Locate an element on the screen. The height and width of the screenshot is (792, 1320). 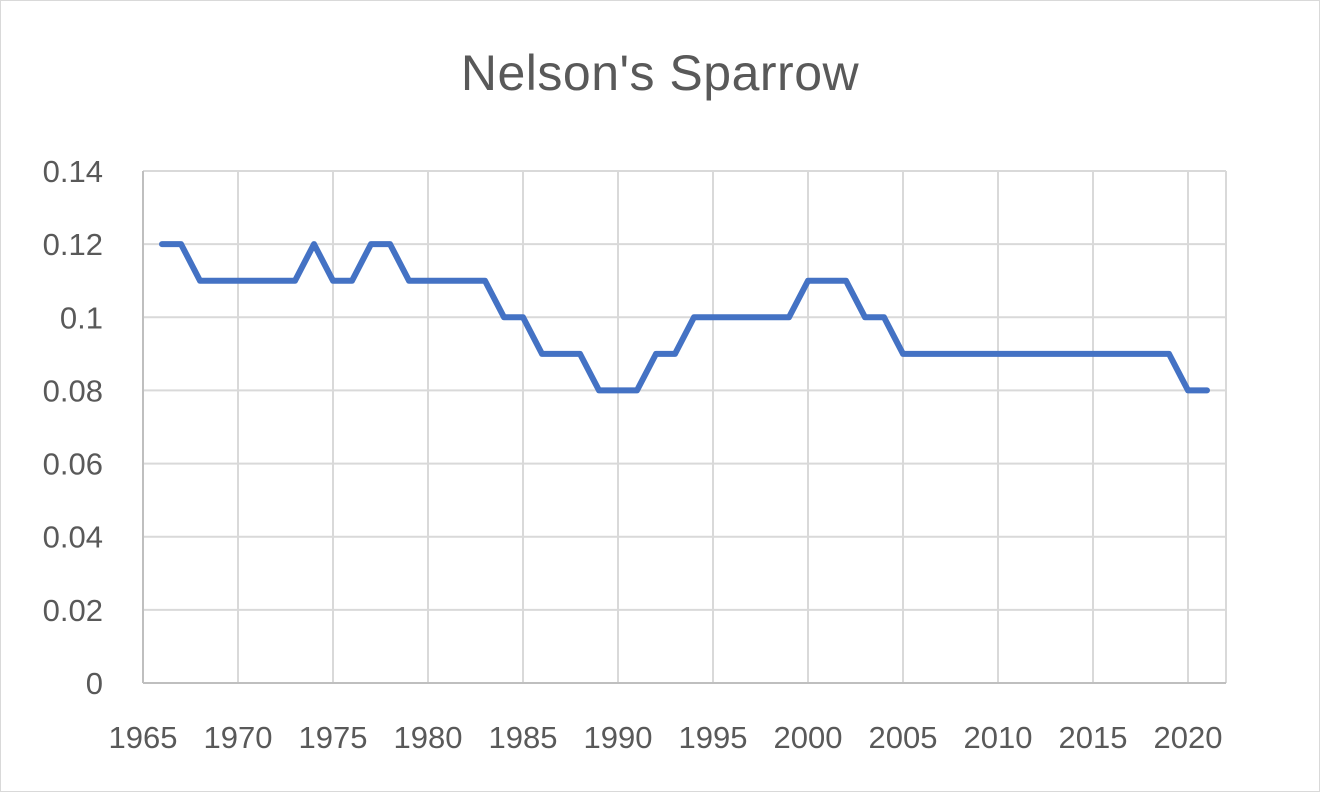
x-tick-label: 1995 is located at coordinates (713, 737).